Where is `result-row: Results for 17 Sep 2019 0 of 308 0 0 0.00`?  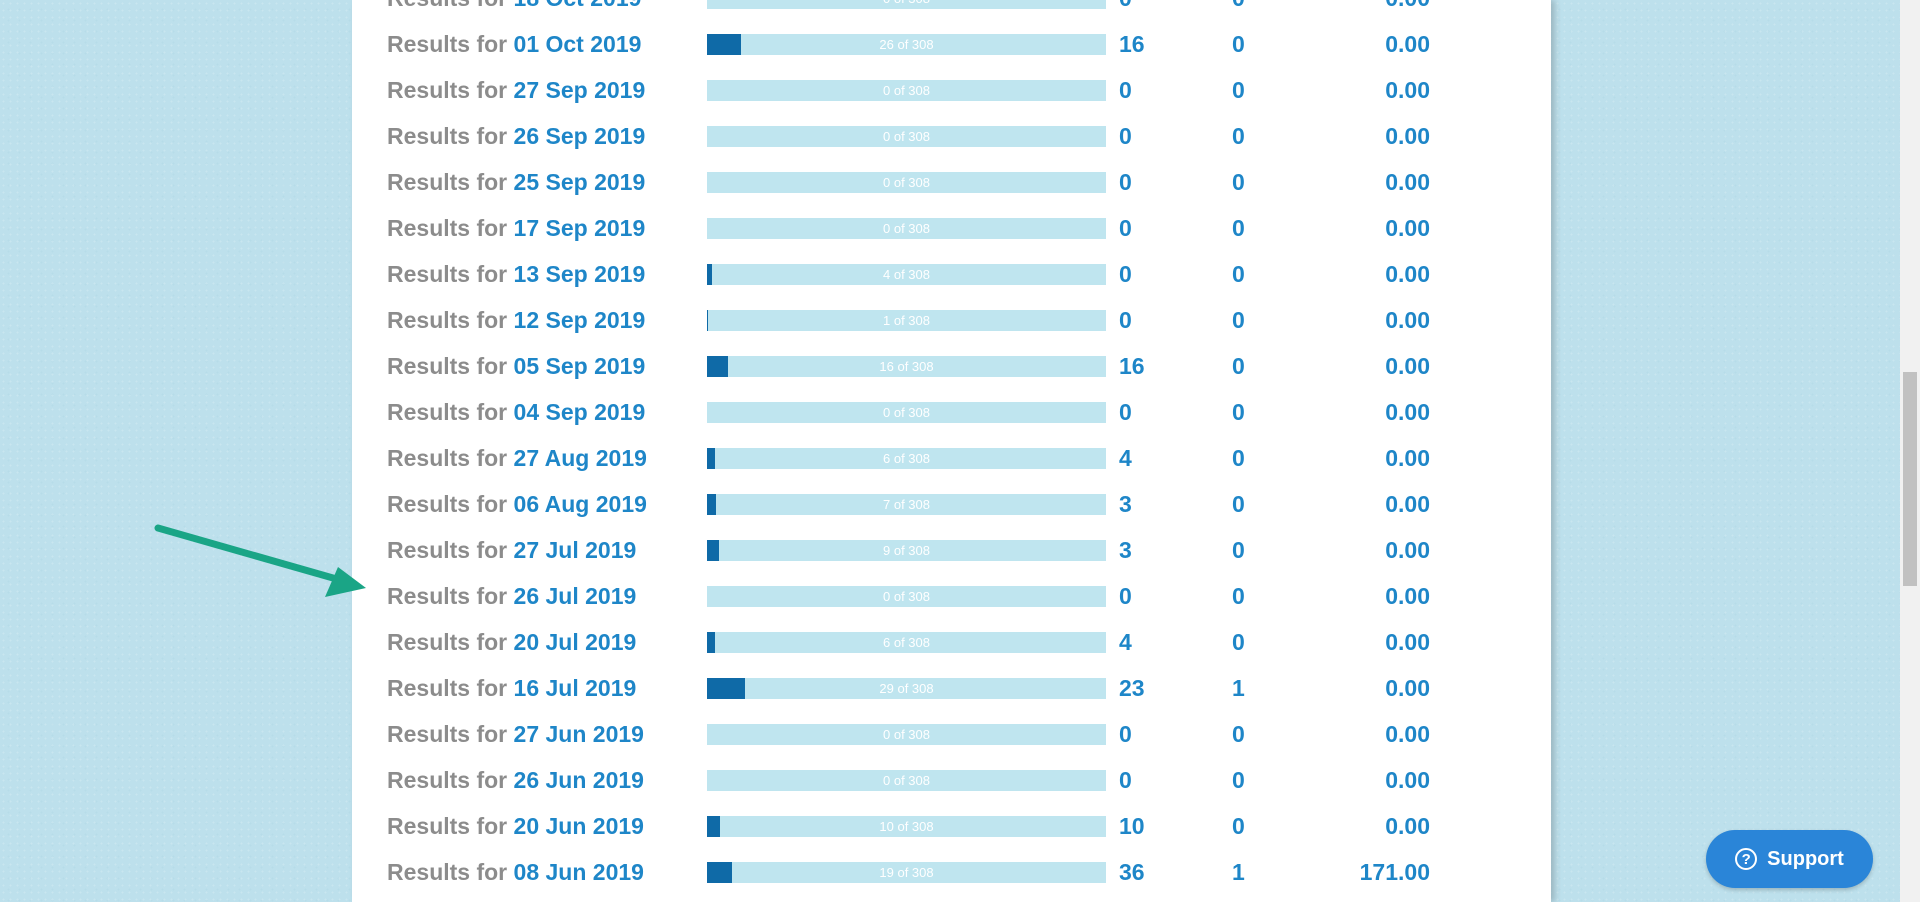 result-row: Results for 17 Sep 2019 0 of 308 0 0 0.00 is located at coordinates (951, 228).